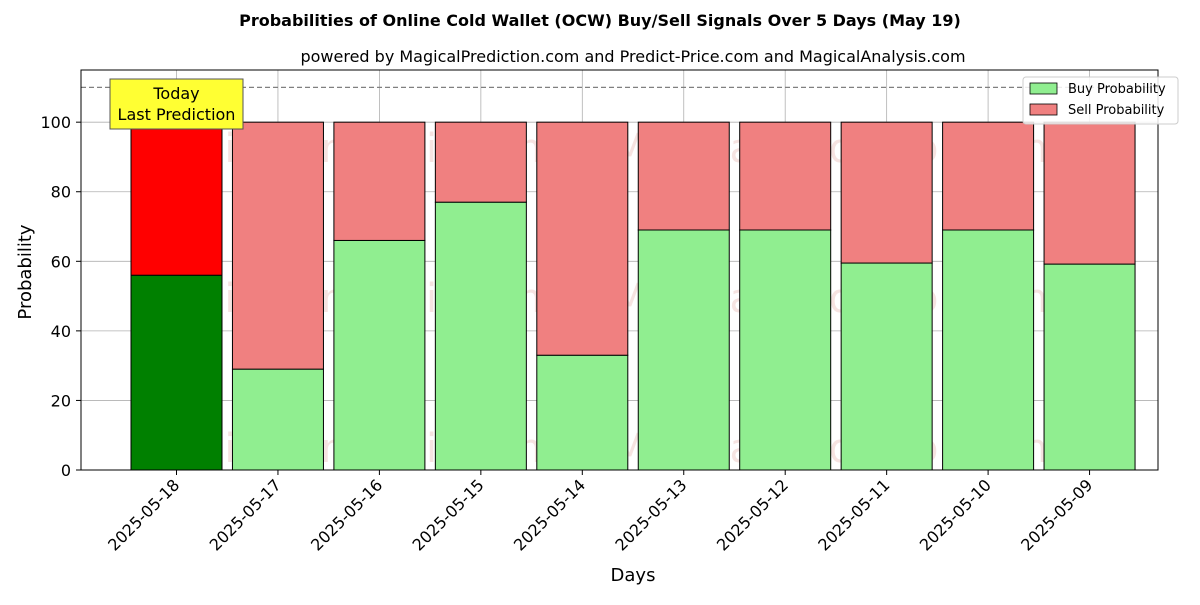 The image size is (1200, 605). What do you see at coordinates (61, 192) in the screenshot?
I see `y-tick-label: 80` at bounding box center [61, 192].